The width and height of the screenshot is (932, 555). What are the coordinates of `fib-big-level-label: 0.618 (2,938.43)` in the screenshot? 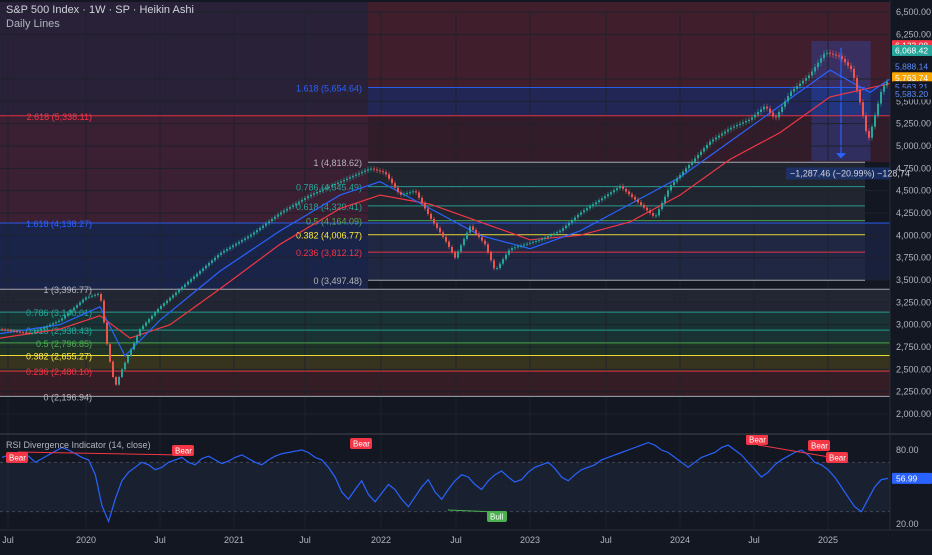 It's located at (59, 331).